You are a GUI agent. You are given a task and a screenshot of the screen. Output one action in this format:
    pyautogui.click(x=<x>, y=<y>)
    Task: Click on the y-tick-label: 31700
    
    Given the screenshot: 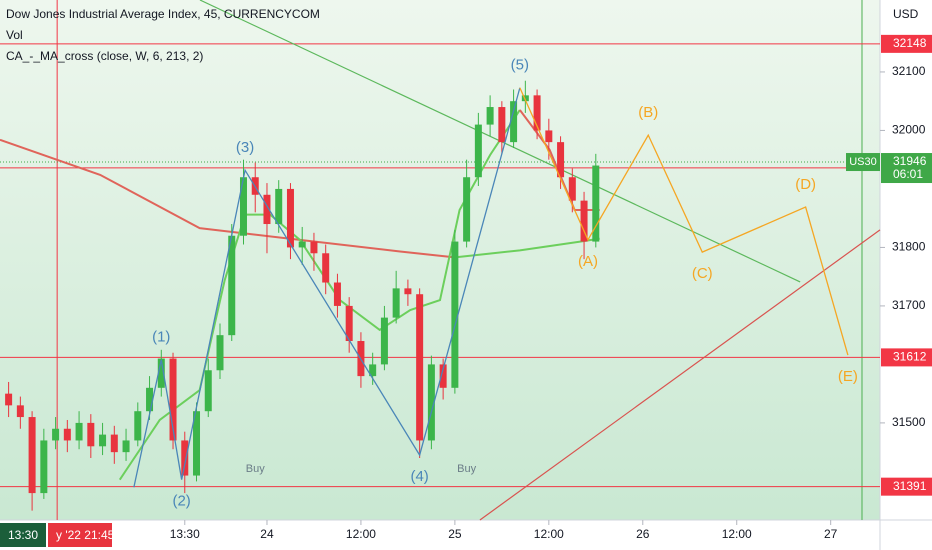 What is the action you would take?
    pyautogui.click(x=909, y=305)
    